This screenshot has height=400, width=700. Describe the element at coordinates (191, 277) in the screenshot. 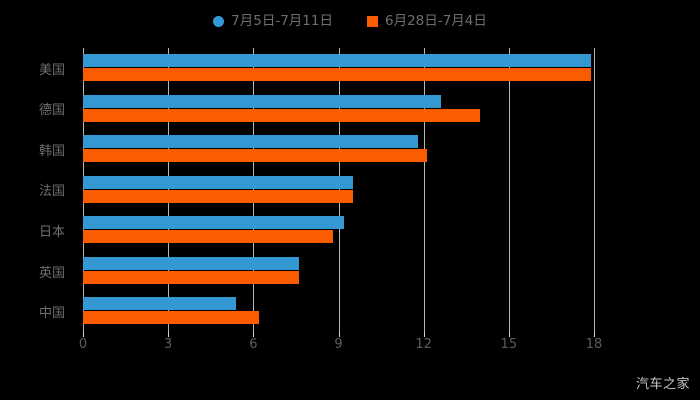

I see `bar-英国-series-2` at that location.